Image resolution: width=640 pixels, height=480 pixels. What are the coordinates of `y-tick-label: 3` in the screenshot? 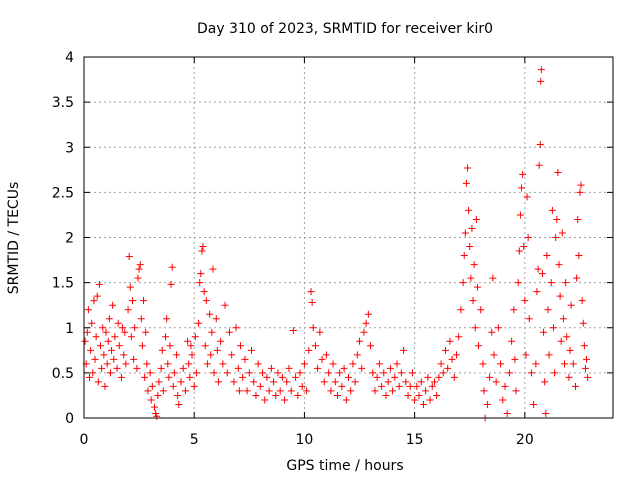 It's located at (69, 148).